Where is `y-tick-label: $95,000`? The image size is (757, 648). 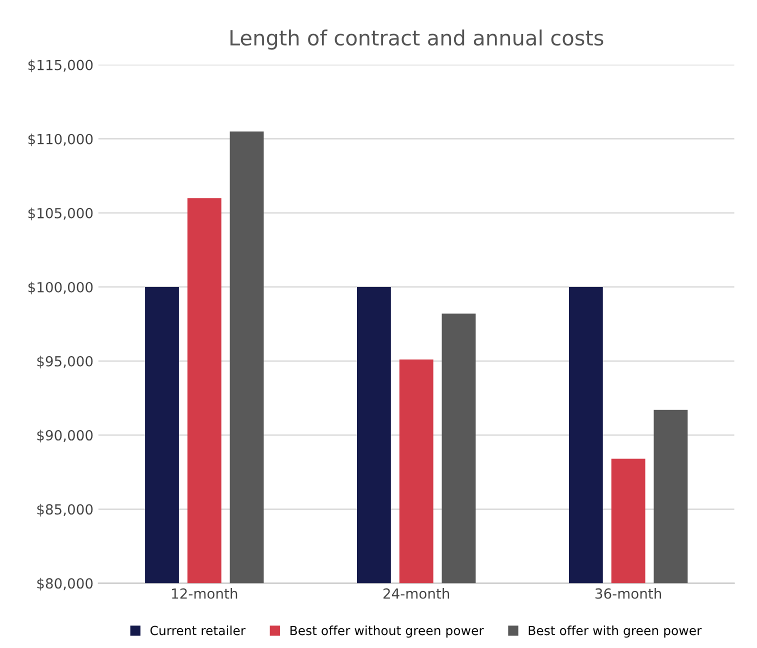
y-tick-label: $95,000 is located at coordinates (65, 362).